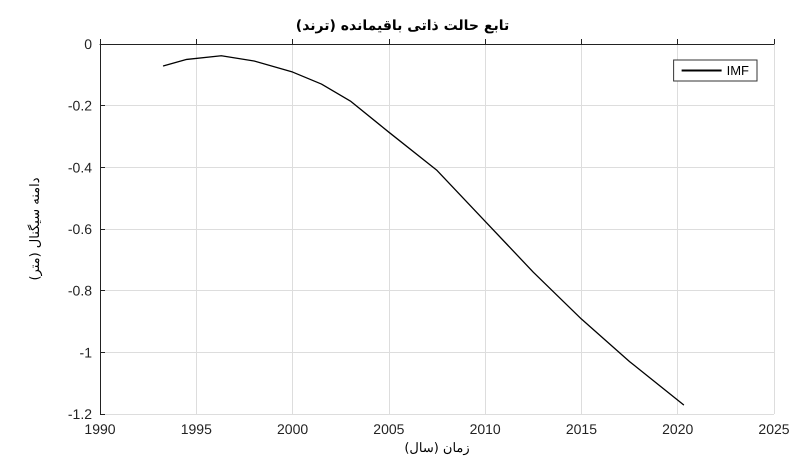 This screenshot has width=805, height=468. I want to click on y-tick-label: -1.2, so click(80, 414).